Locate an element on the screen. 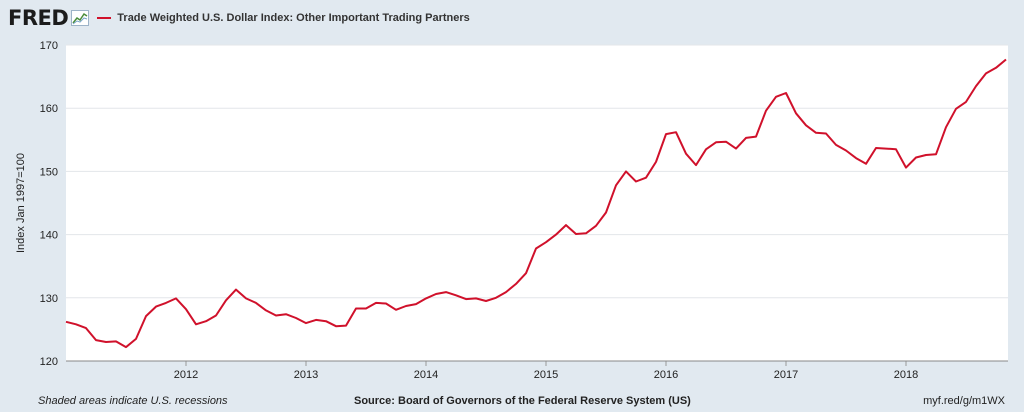 The height and width of the screenshot is (412, 1024). x-tick-label: 2017 is located at coordinates (786, 375).